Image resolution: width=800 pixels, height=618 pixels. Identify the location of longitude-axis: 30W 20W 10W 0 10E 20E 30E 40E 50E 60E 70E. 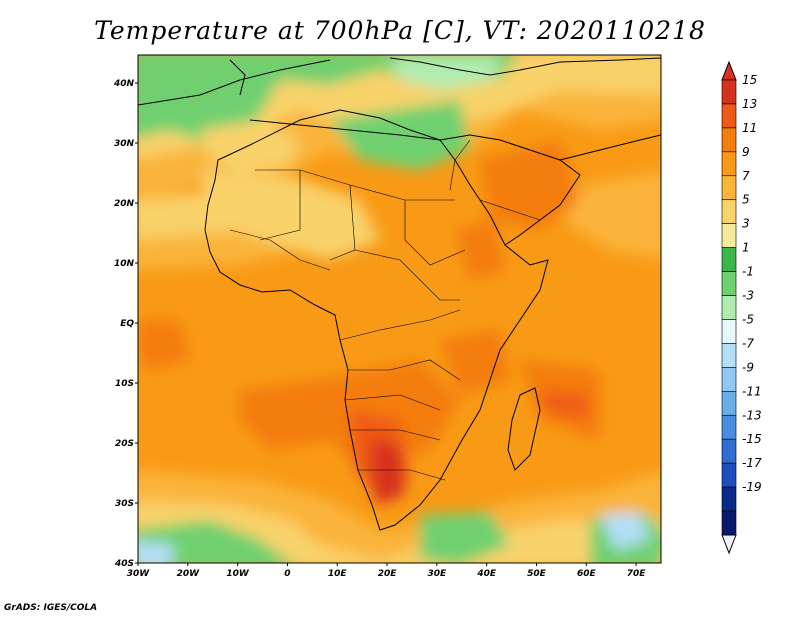
(387, 571).